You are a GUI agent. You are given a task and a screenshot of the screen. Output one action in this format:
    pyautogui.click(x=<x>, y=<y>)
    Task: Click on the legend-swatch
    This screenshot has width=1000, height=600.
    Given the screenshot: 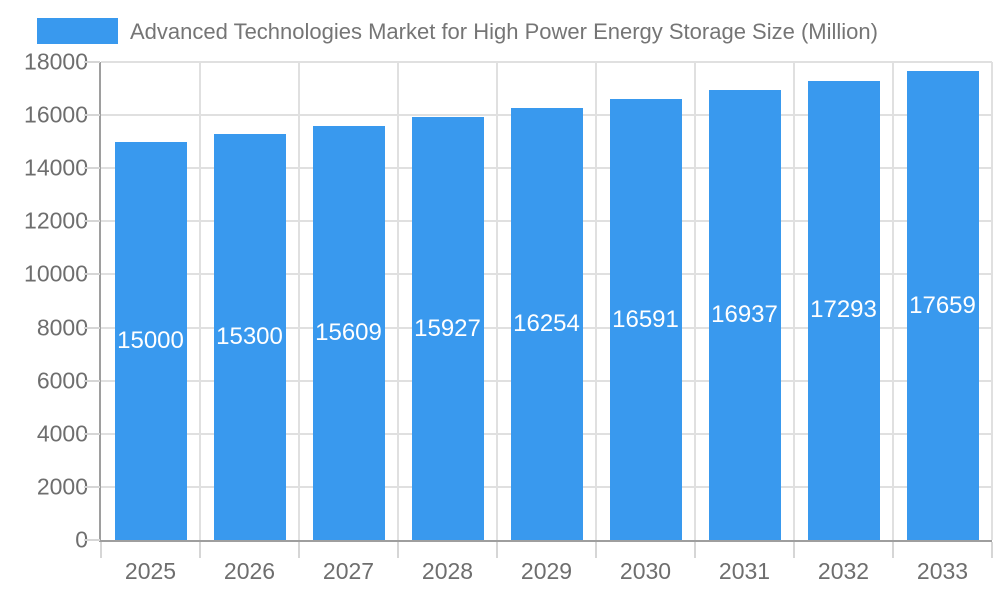 What is the action you would take?
    pyautogui.click(x=77, y=31)
    